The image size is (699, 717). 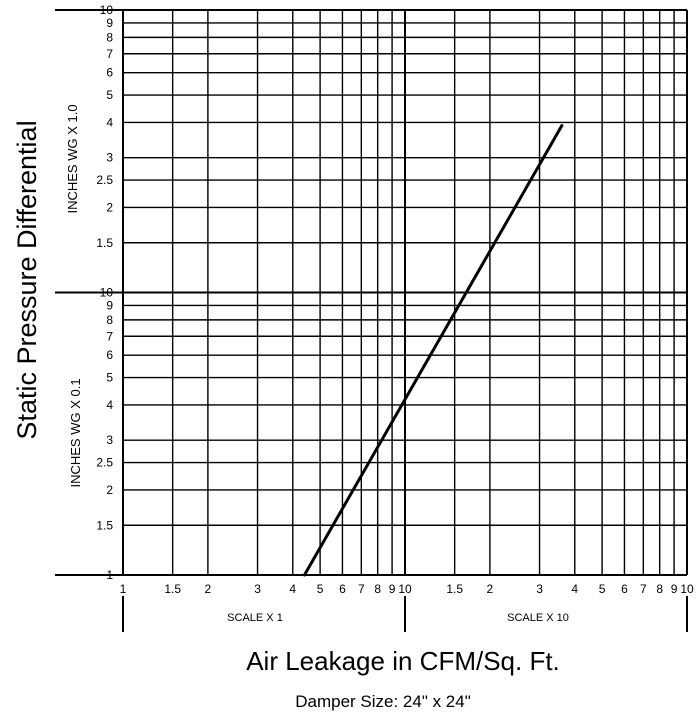 What do you see at coordinates (123, 589) in the screenshot?
I see `x-tick-label: 1` at bounding box center [123, 589].